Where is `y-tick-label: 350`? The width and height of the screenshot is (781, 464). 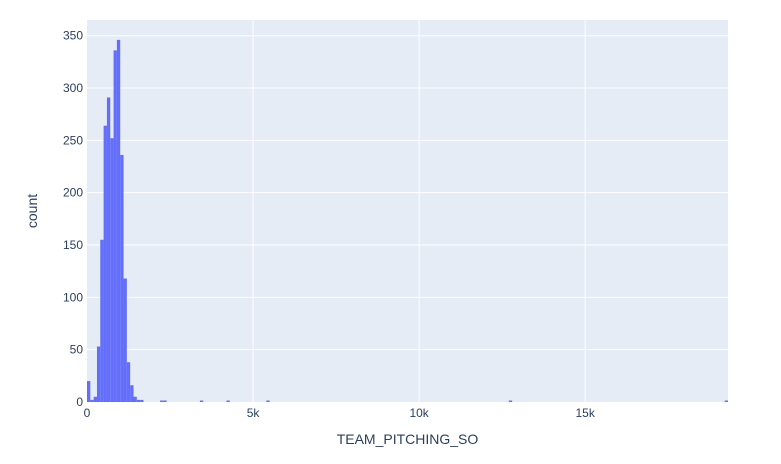
y-tick-label: 350 is located at coordinates (73, 36).